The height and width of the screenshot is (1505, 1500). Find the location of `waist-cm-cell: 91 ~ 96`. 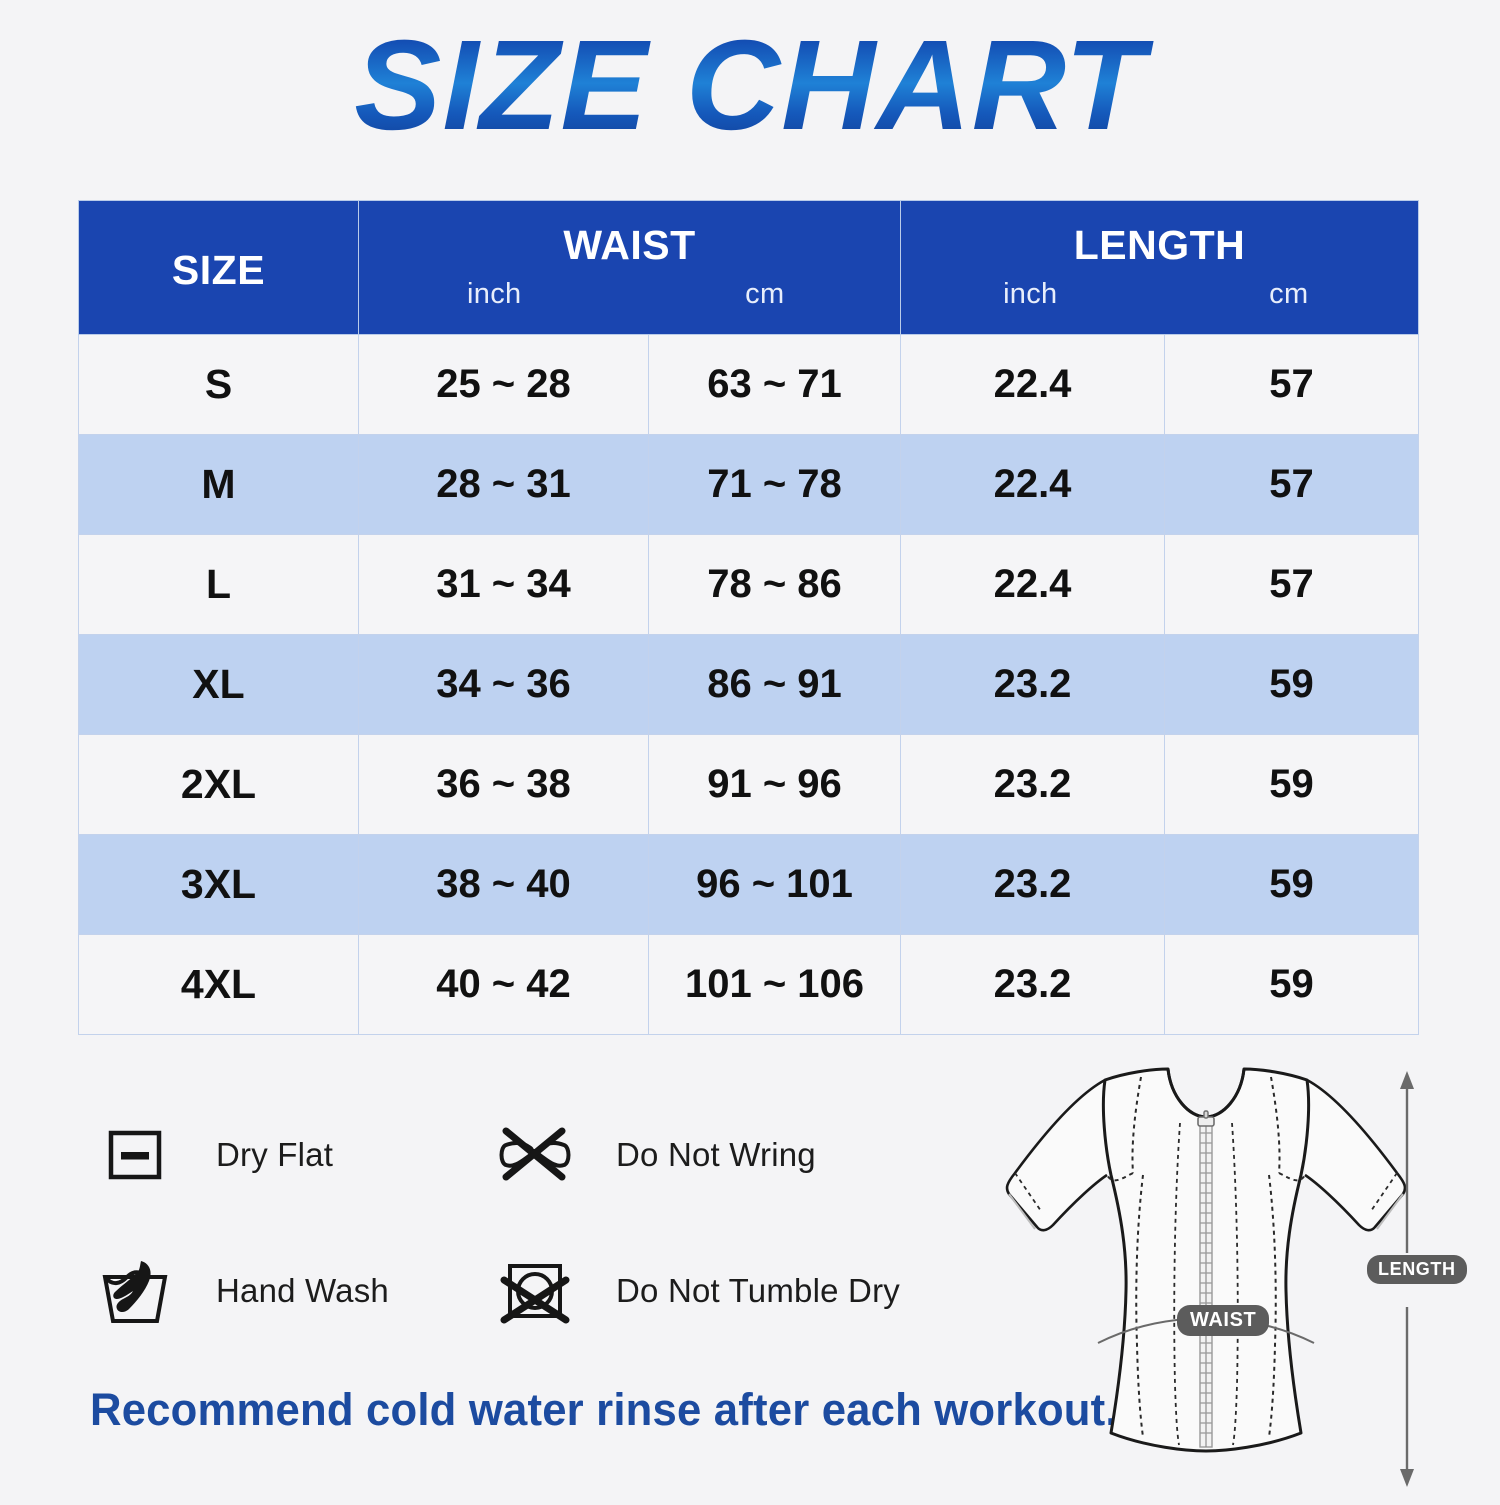

waist-cm-cell: 91 ~ 96 is located at coordinates (774, 784).